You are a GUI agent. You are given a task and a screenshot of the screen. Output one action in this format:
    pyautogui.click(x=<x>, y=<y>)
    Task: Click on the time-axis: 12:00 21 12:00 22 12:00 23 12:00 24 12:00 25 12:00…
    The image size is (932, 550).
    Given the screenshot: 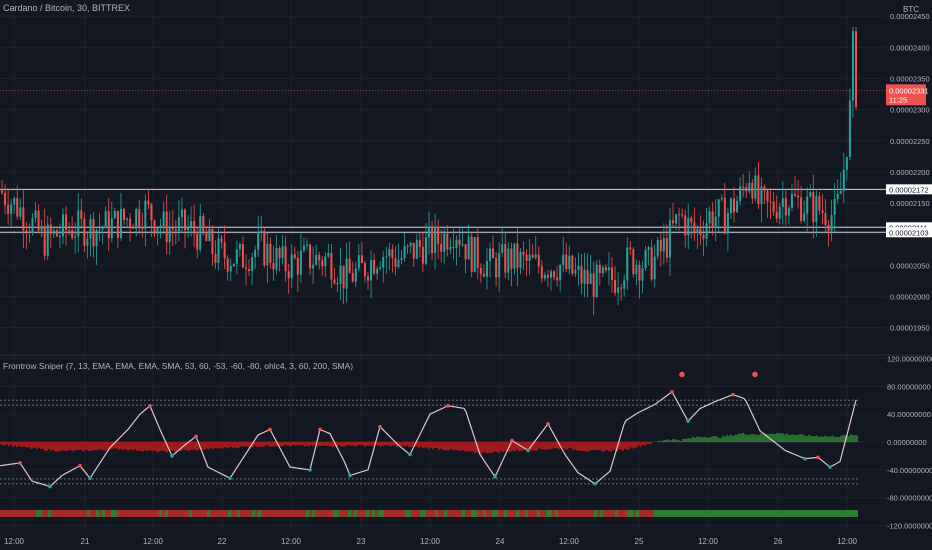 What is the action you would take?
    pyautogui.click(x=431, y=541)
    